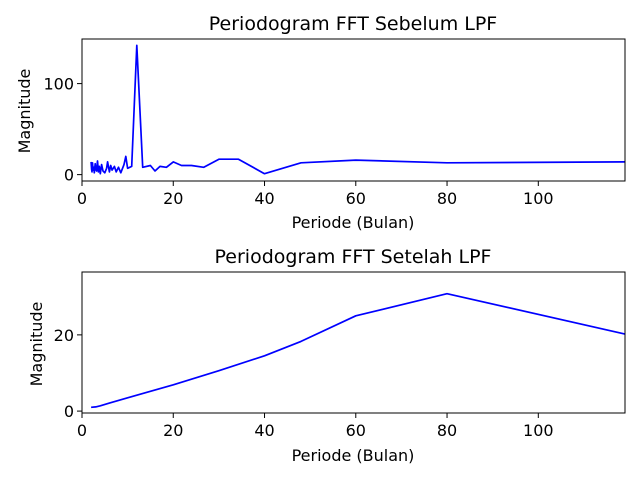  Describe the element at coordinates (353, 257) in the screenshot. I see `chart-title: Periodogram FFT Setelah LPF` at that location.